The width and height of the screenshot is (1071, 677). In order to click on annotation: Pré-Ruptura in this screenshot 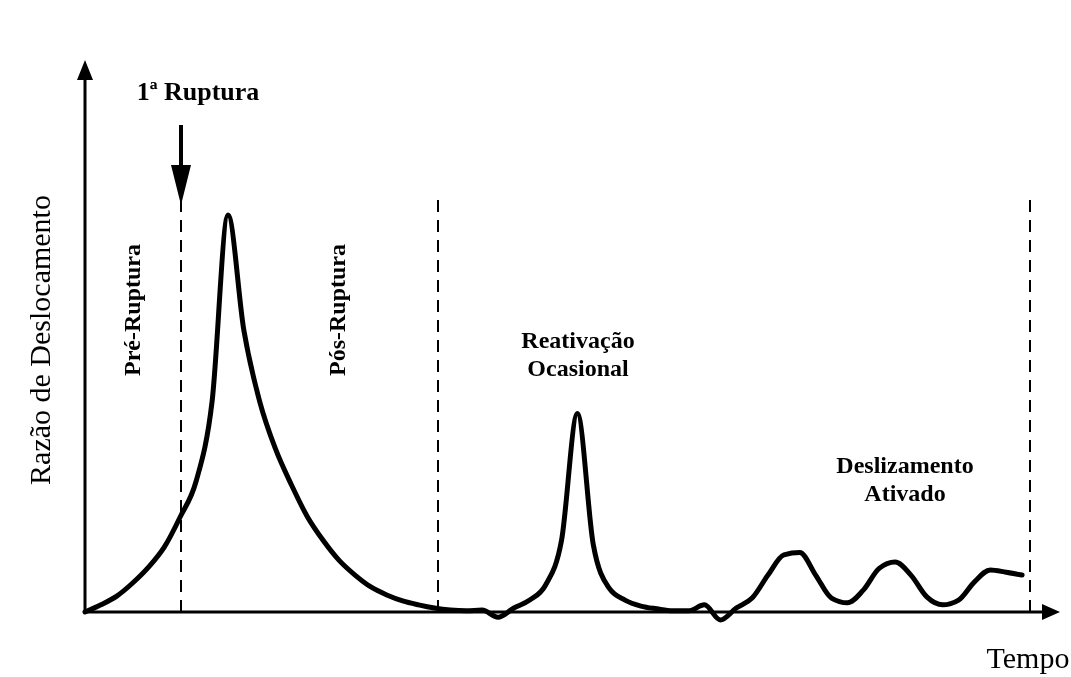, I will do `click(132, 310)`.